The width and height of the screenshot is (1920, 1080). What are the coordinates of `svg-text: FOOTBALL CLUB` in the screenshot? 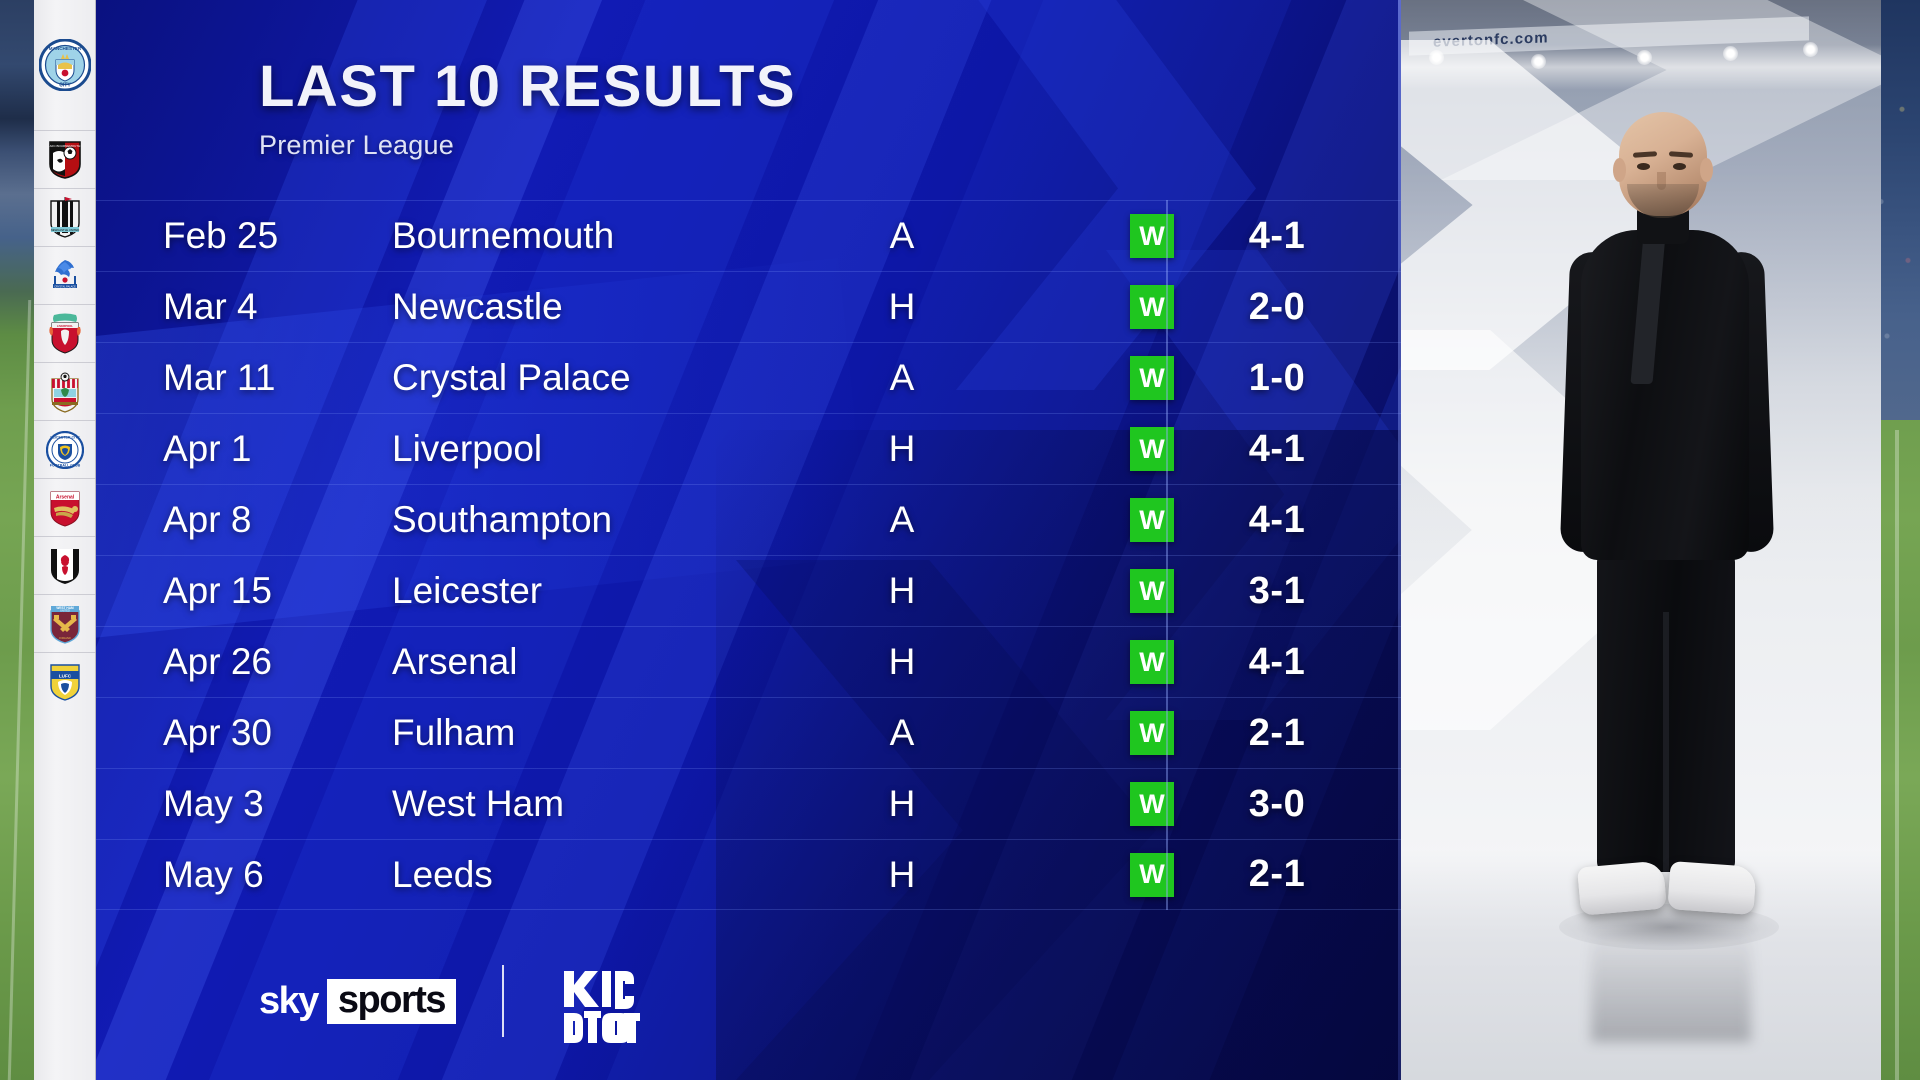 It's located at (64, 465).